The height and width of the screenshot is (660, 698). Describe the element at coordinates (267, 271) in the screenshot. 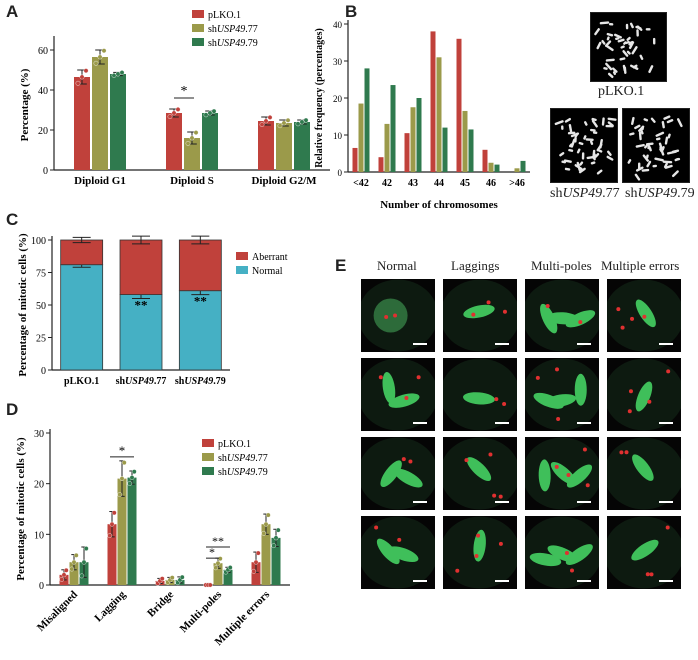

I see `legend-label: Normal` at that location.